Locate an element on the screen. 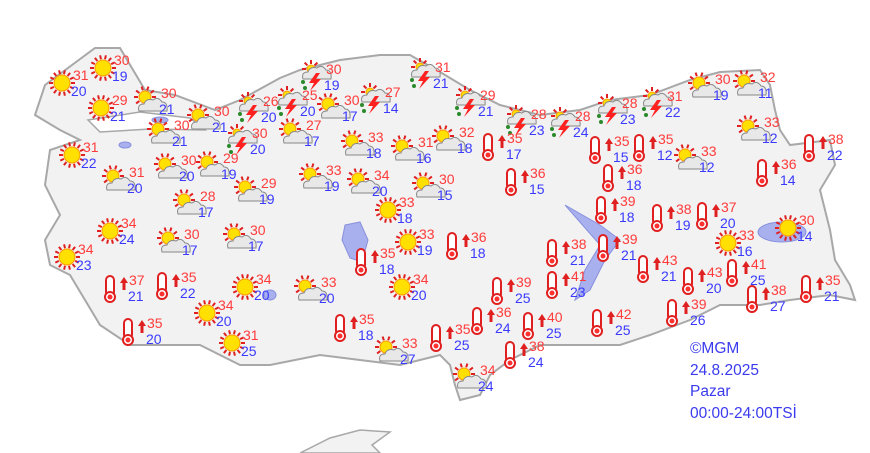  high-temp: 34 is located at coordinates (226, 305).